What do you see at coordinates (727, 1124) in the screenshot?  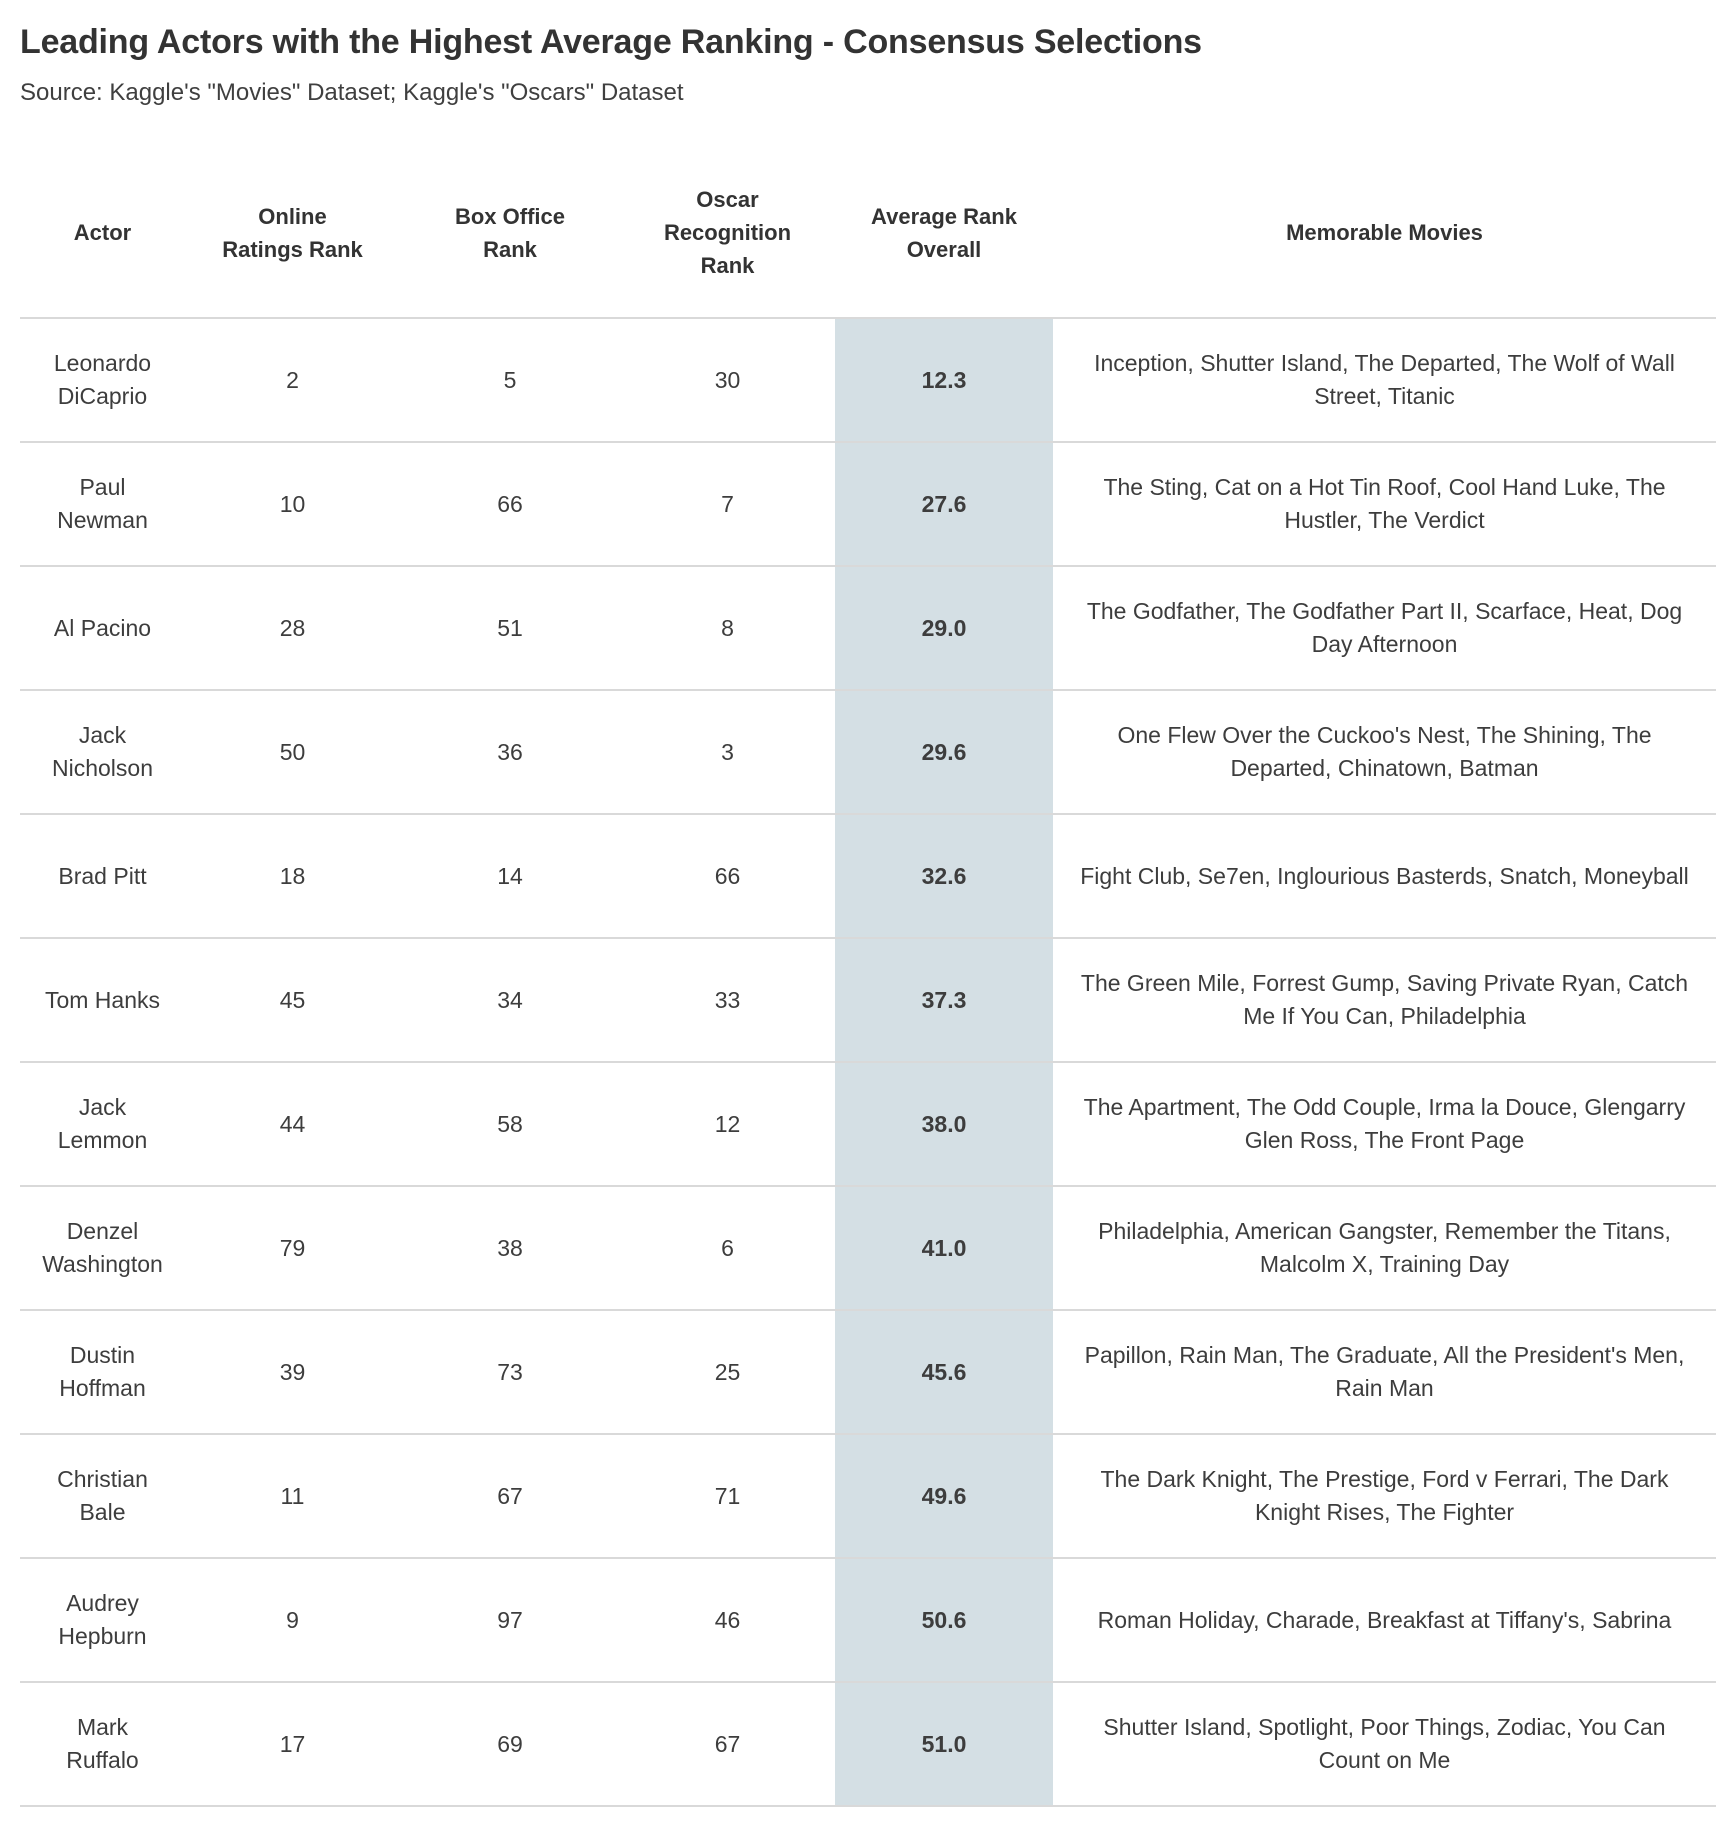 I see `oscar-recognition-rank-cell: 12` at bounding box center [727, 1124].